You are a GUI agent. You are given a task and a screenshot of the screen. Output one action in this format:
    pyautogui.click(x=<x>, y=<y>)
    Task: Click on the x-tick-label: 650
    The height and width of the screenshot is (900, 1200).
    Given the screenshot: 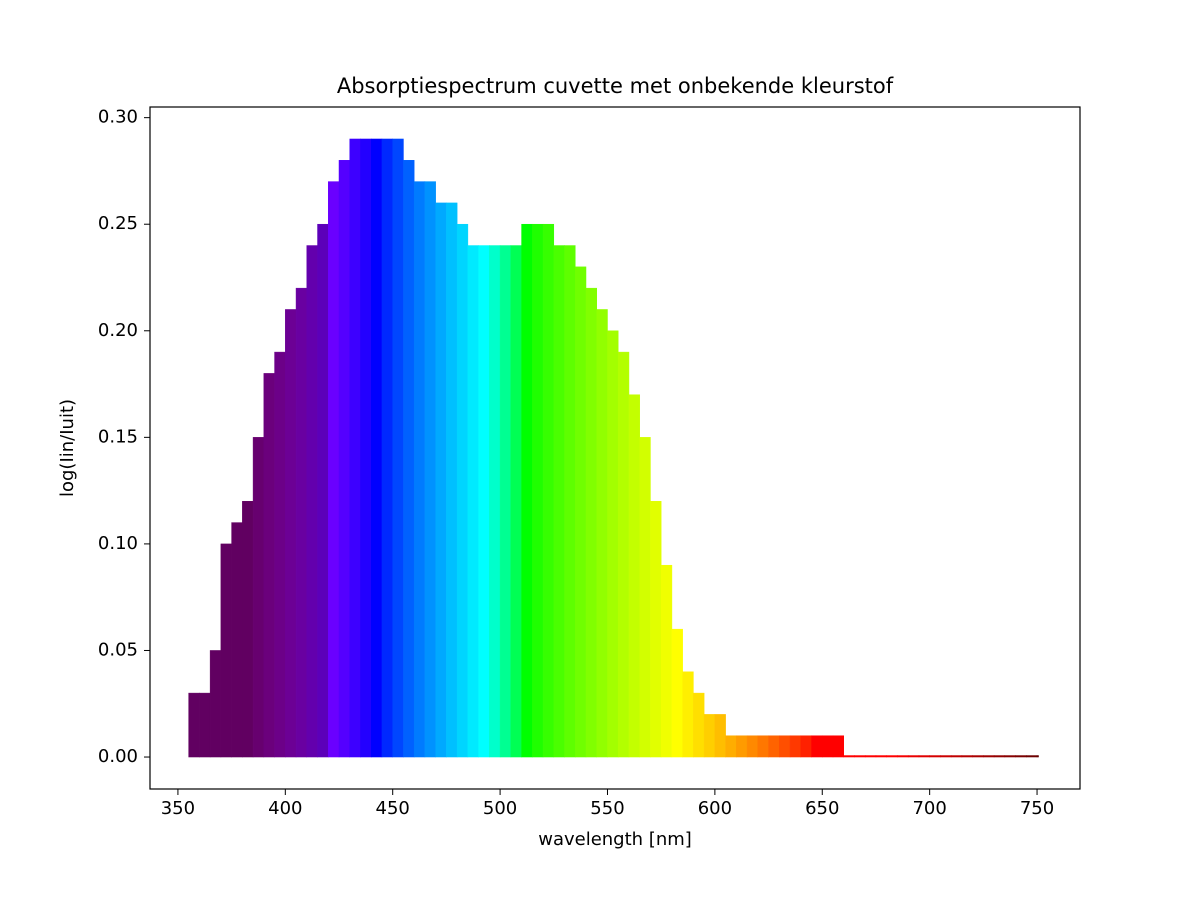 What is the action you would take?
    pyautogui.click(x=822, y=808)
    